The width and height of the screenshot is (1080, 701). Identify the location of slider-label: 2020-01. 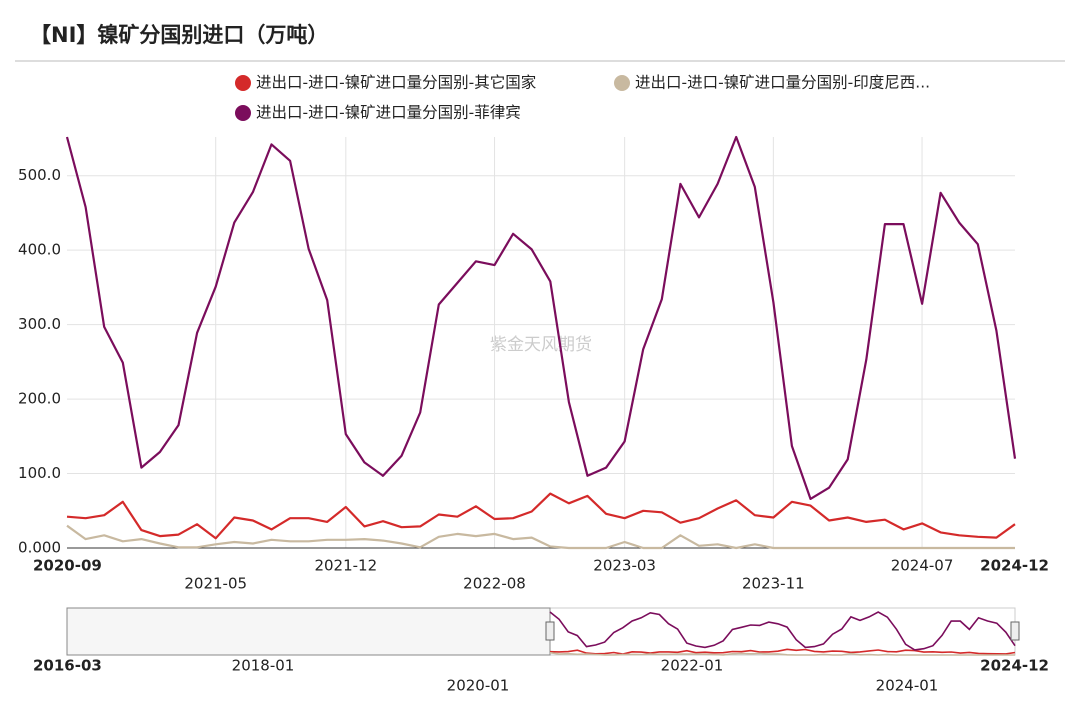
(478, 686).